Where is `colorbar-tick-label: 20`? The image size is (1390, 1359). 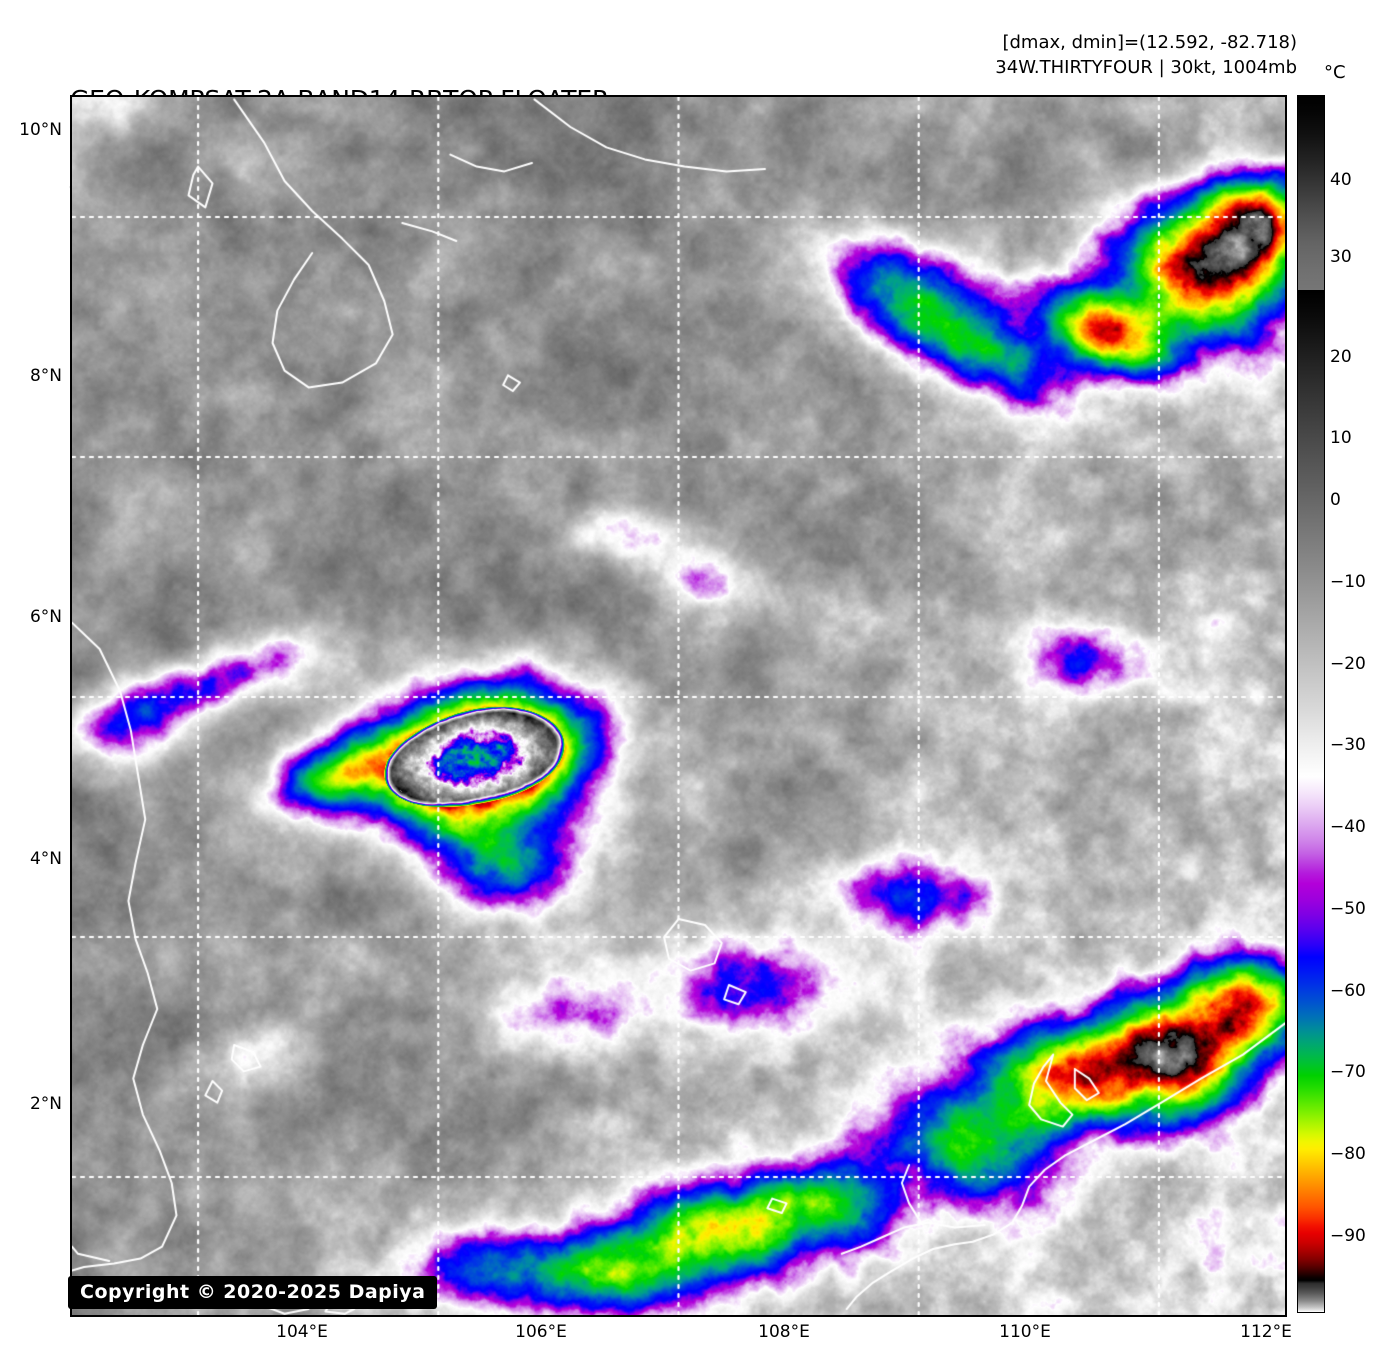
colorbar-tick-label: 20 is located at coordinates (1341, 357).